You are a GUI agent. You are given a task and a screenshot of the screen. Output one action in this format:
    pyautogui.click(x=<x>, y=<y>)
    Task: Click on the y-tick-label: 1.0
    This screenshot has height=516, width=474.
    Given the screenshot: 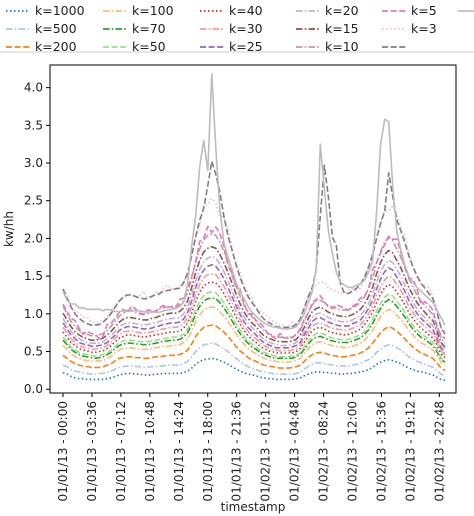 What is the action you would take?
    pyautogui.click(x=33, y=314)
    